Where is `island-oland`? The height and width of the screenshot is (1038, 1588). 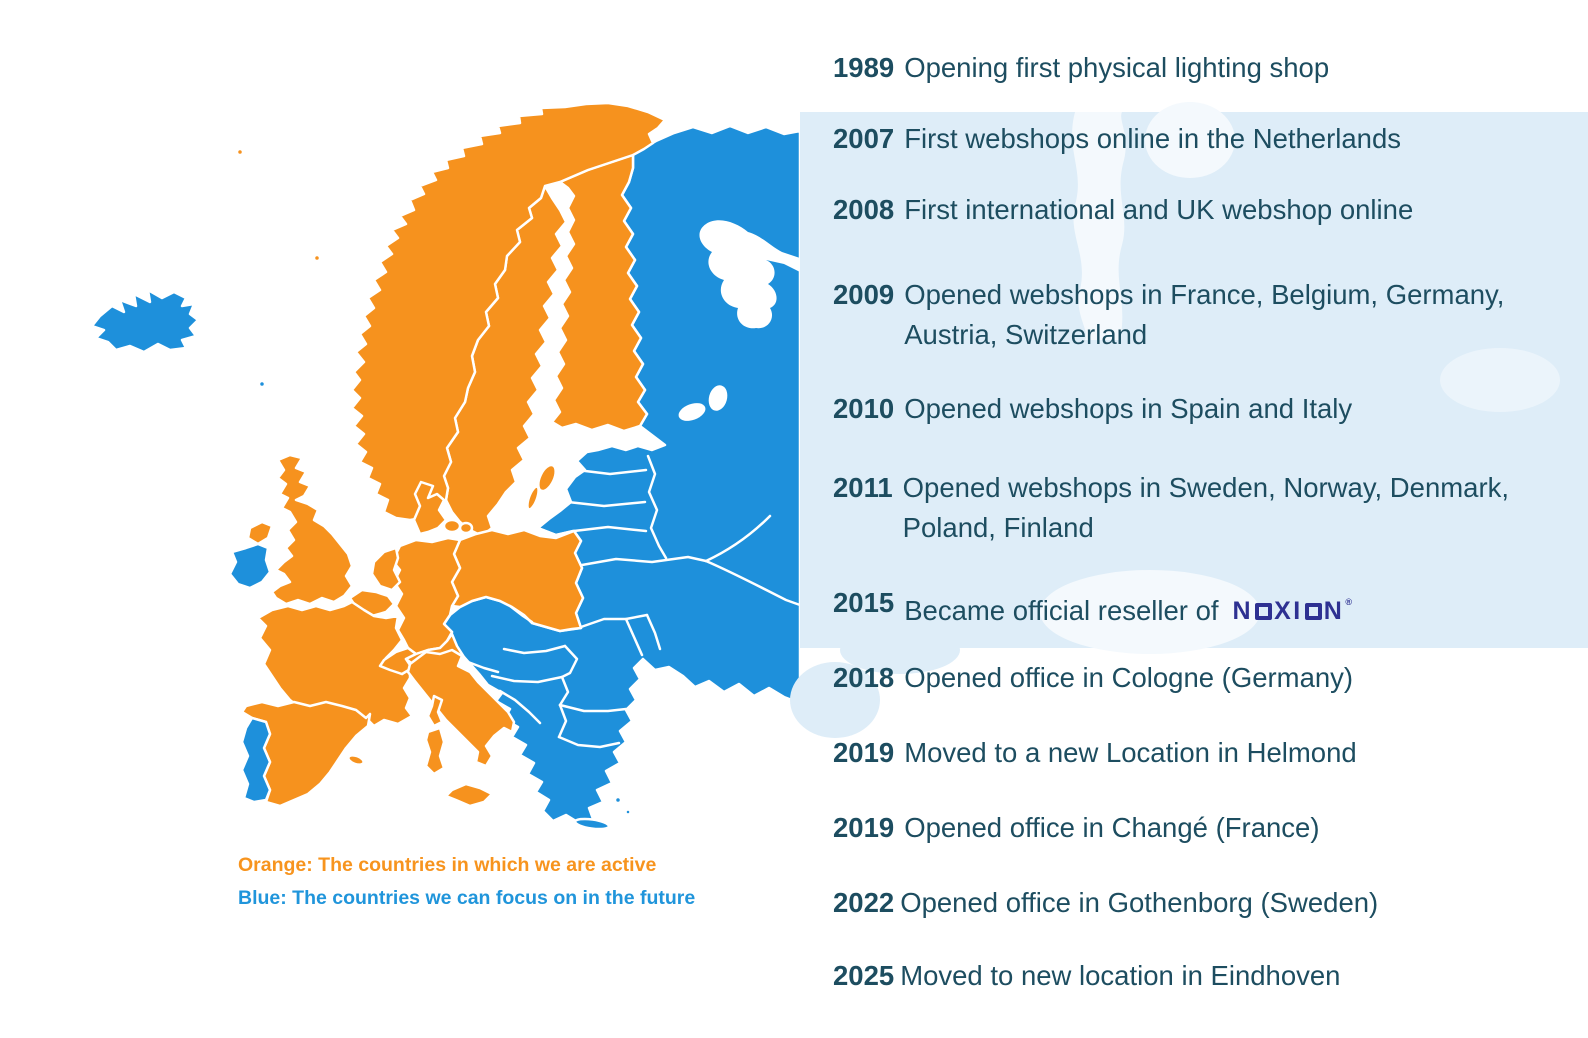 island-oland is located at coordinates (533, 498).